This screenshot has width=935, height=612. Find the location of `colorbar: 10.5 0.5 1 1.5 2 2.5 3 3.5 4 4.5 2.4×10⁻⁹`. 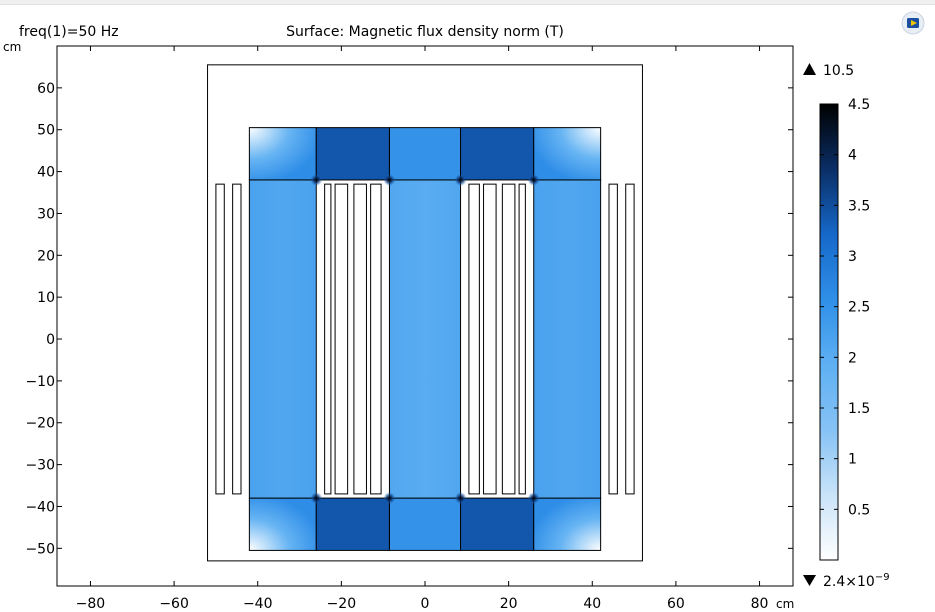

colorbar: 10.5 0.5 1 1.5 2 2.5 3 3.5 4 4.5 2.4×10⁻⁹ is located at coordinates (846, 326).